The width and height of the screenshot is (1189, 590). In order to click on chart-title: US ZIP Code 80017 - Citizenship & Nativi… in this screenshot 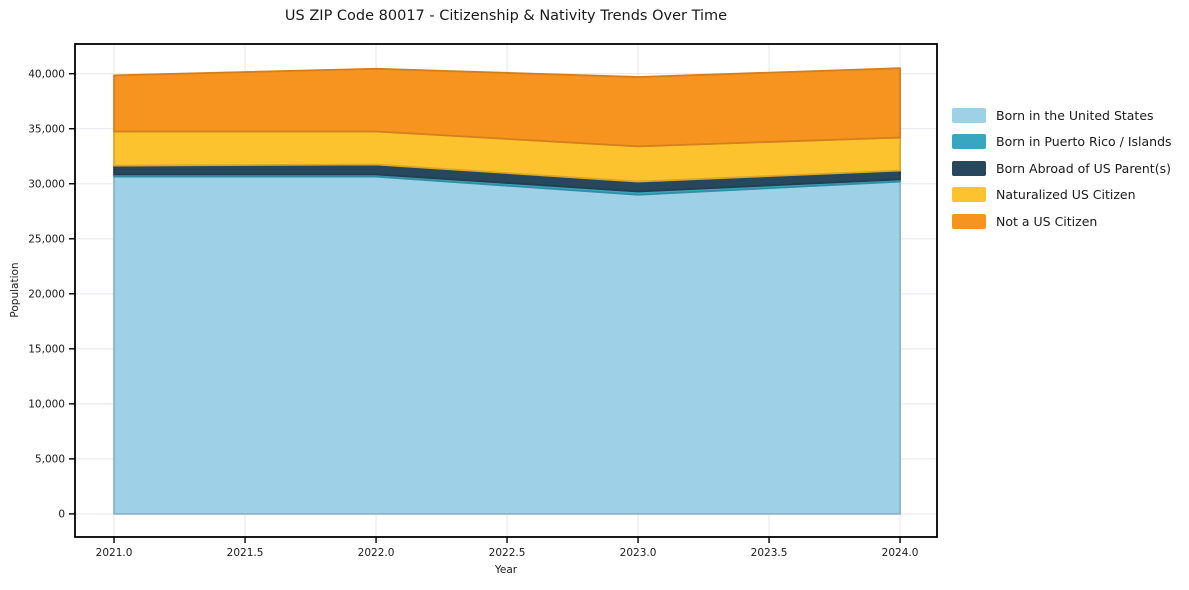, I will do `click(506, 16)`.